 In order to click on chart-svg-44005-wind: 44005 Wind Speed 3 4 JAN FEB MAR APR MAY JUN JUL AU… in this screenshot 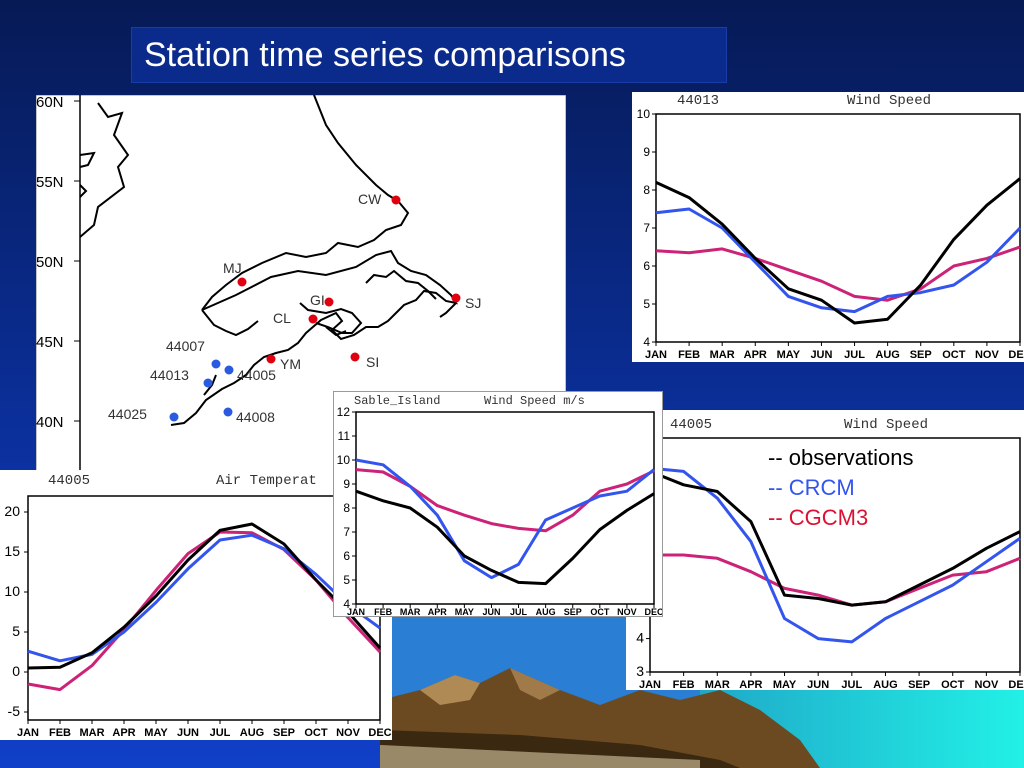, I will do `click(830, 553)`.